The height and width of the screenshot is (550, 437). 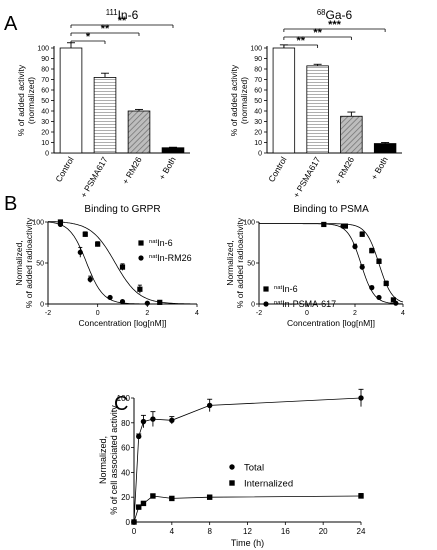 I want to click on chart-title: Binding to PSMA, so click(x=331, y=209).